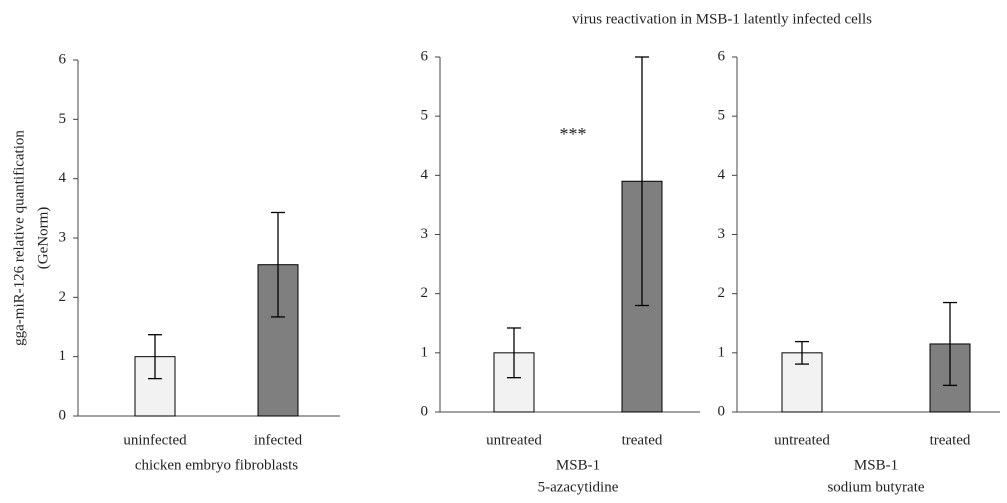 The width and height of the screenshot is (1007, 503). What do you see at coordinates (19, 238) in the screenshot?
I see `y-axis-label: gga-miR-126 relative quantification` at bounding box center [19, 238].